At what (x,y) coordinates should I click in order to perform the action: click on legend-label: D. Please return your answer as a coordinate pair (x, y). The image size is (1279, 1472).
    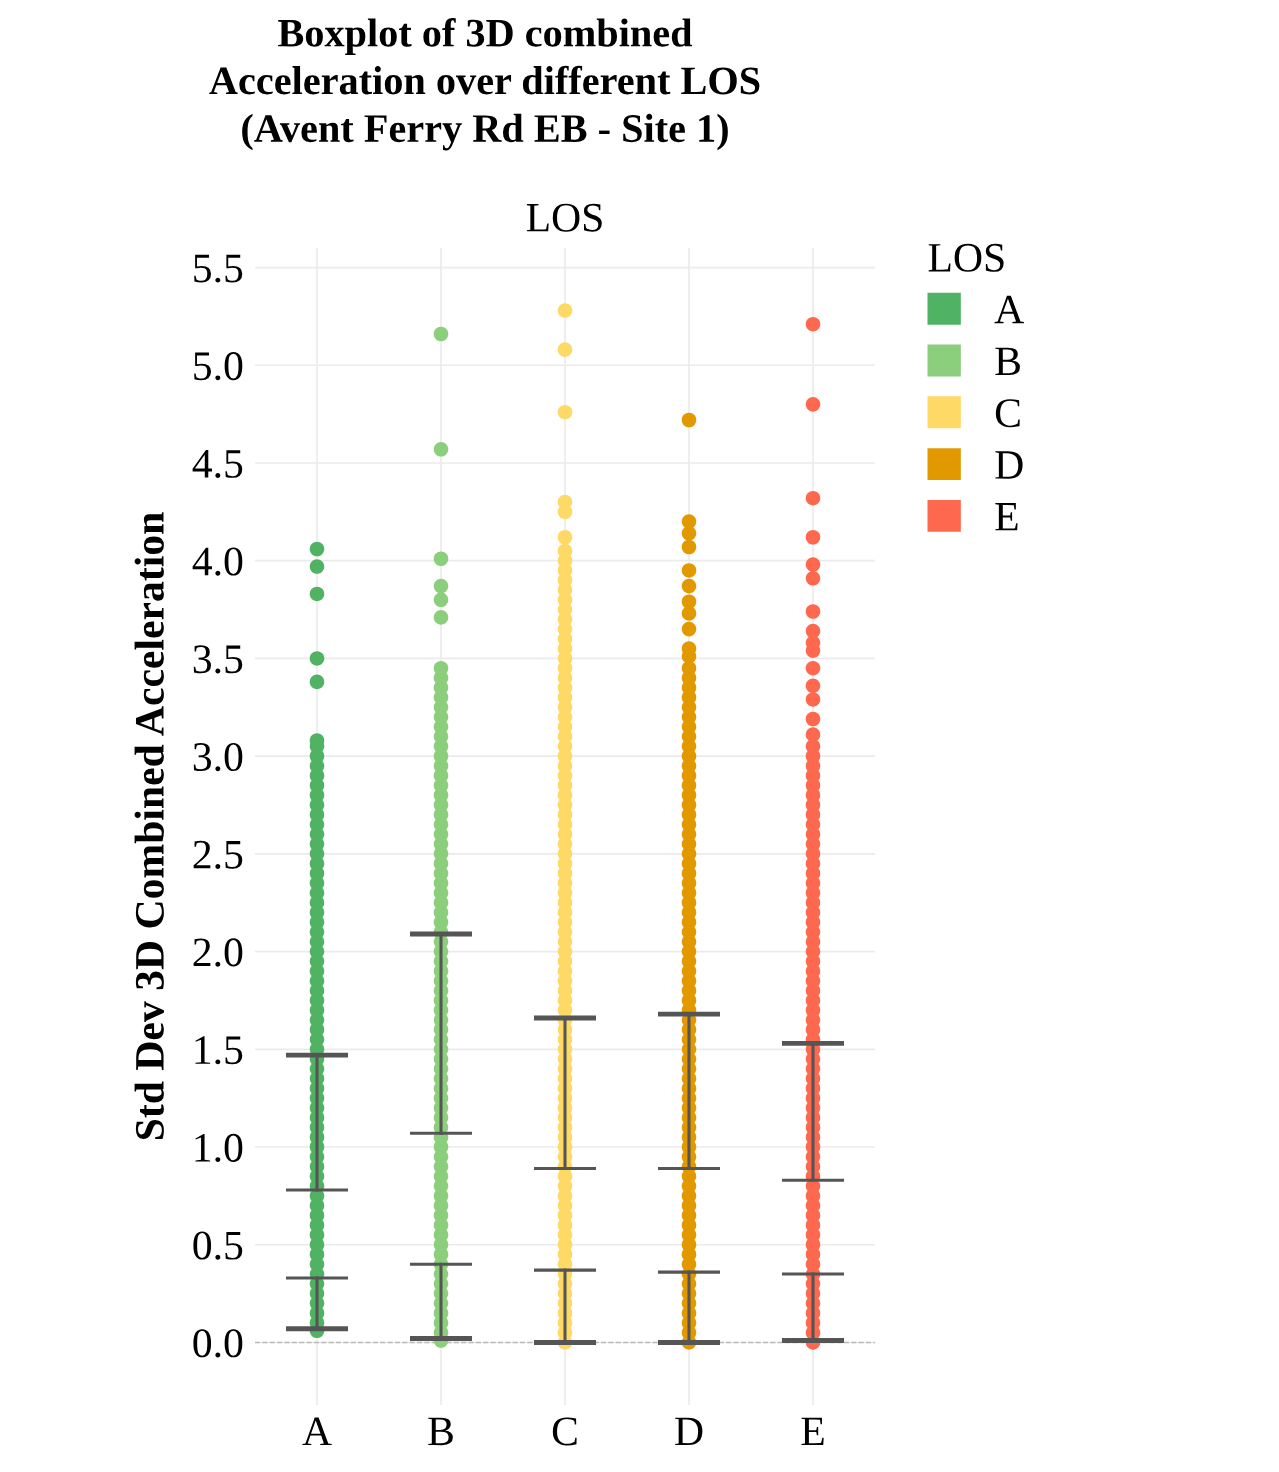
    Looking at the image, I should click on (1009, 465).